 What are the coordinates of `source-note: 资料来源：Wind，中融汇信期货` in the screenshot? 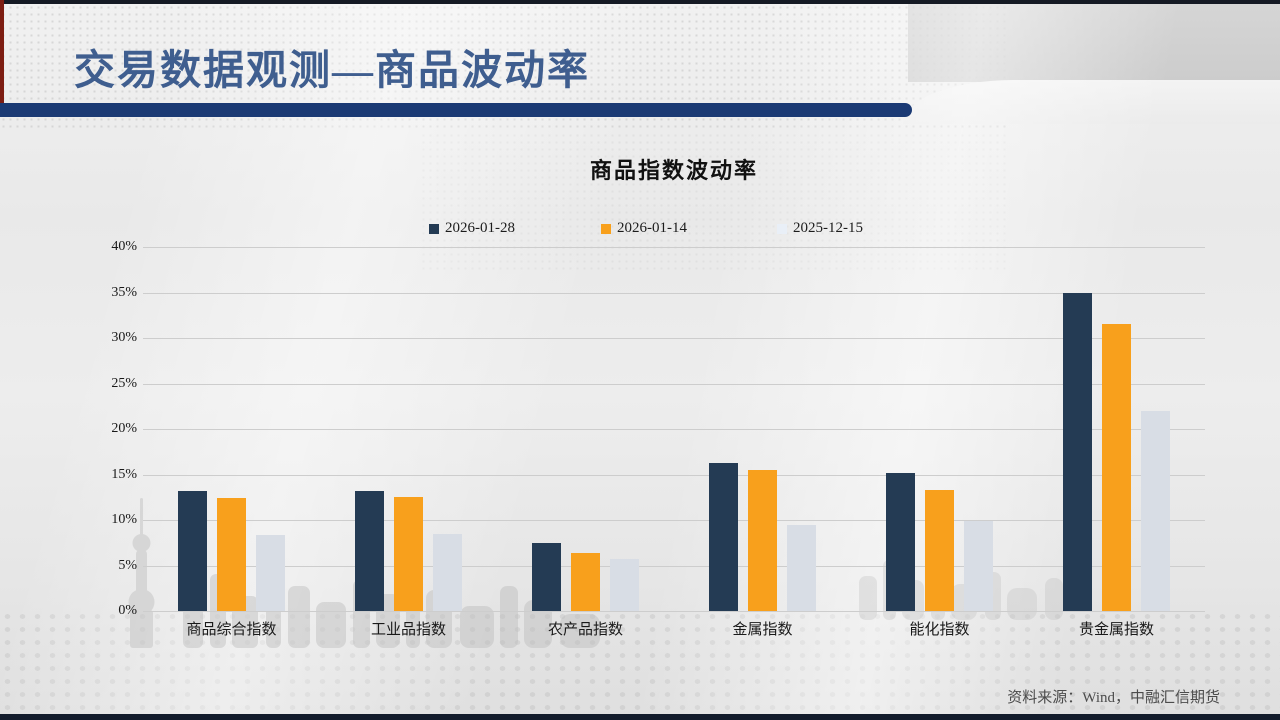 It's located at (1113, 698).